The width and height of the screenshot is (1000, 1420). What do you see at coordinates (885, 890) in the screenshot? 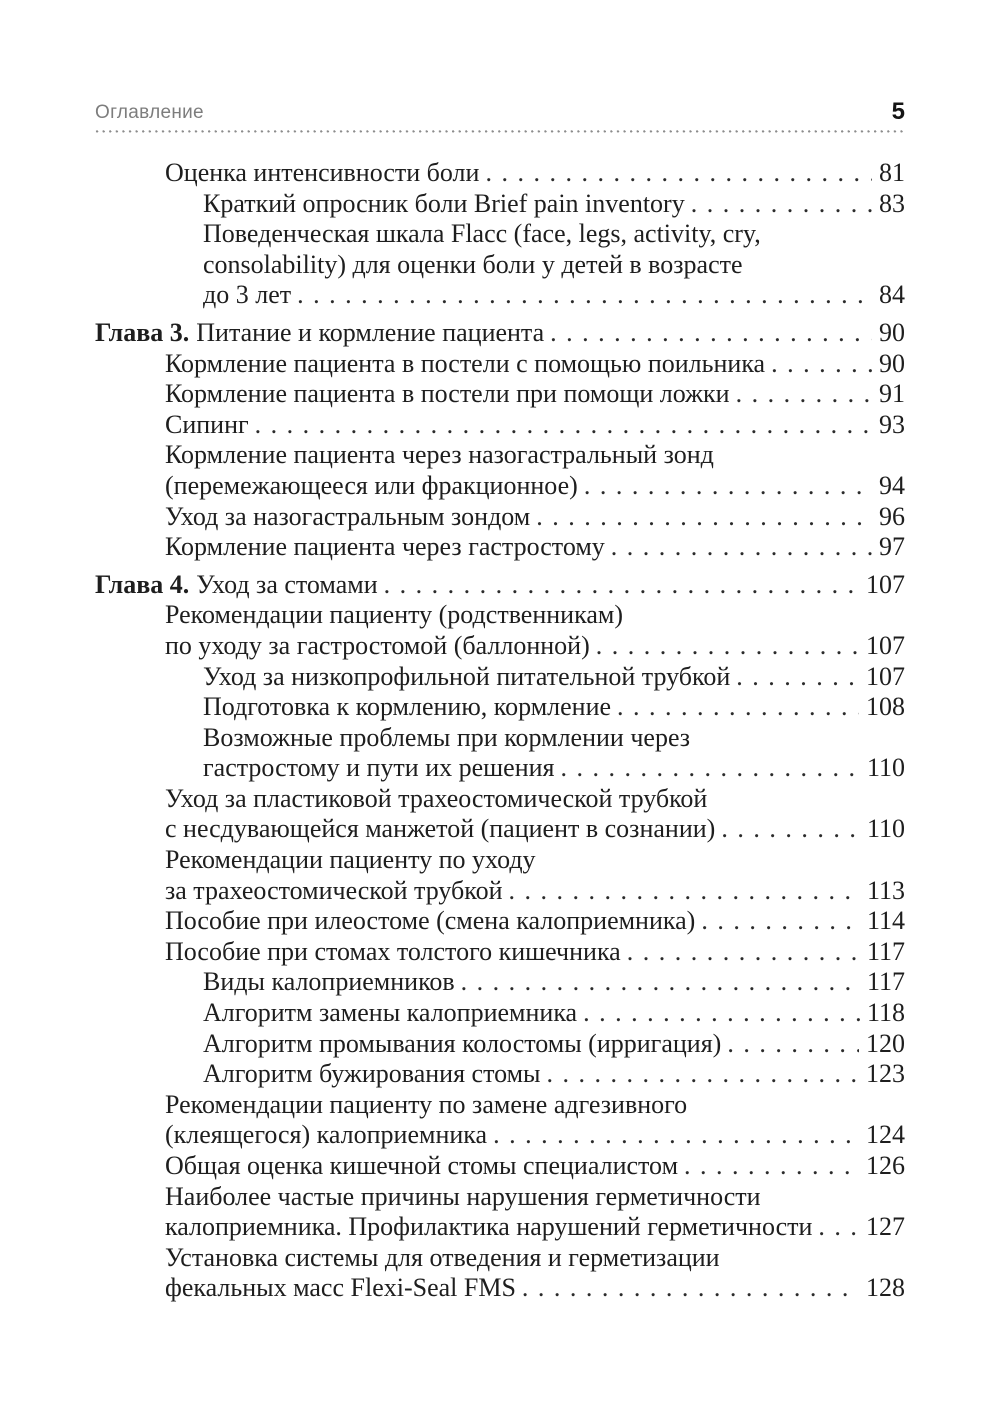
I see `toc-entry-page: 113` at bounding box center [885, 890].